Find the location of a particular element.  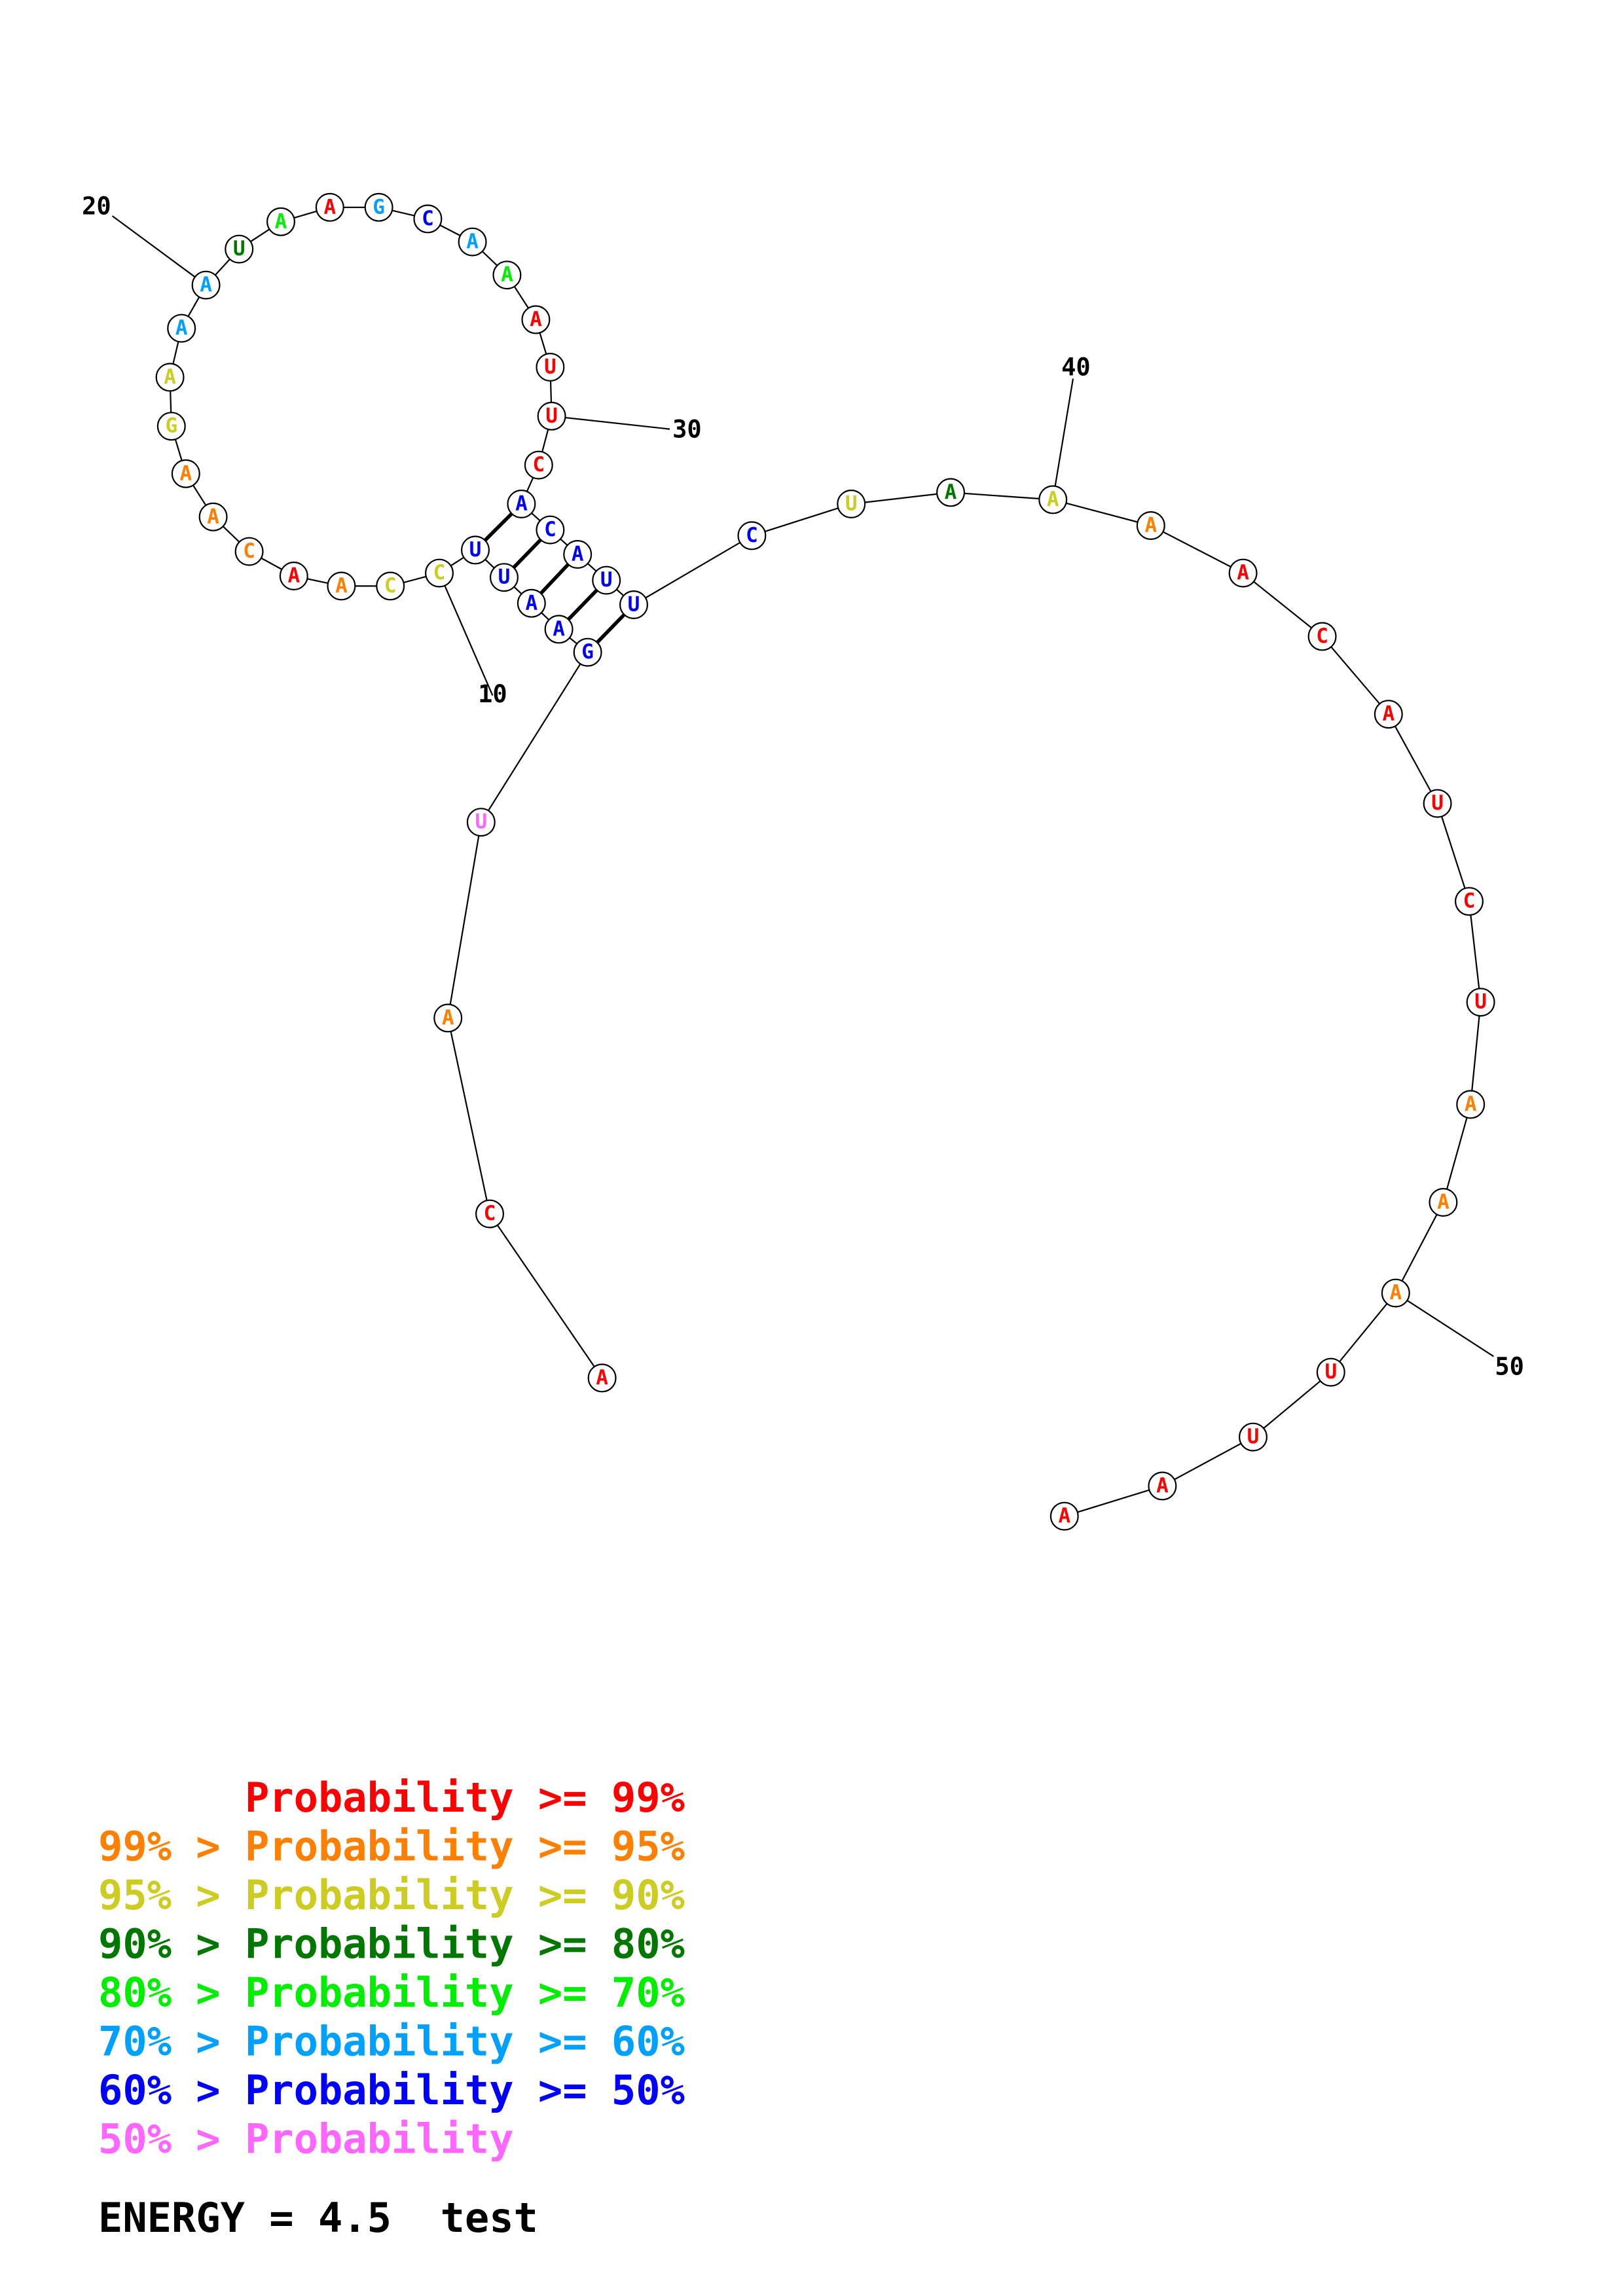

legend-item: 50% > Probability is located at coordinates (306, 2139).